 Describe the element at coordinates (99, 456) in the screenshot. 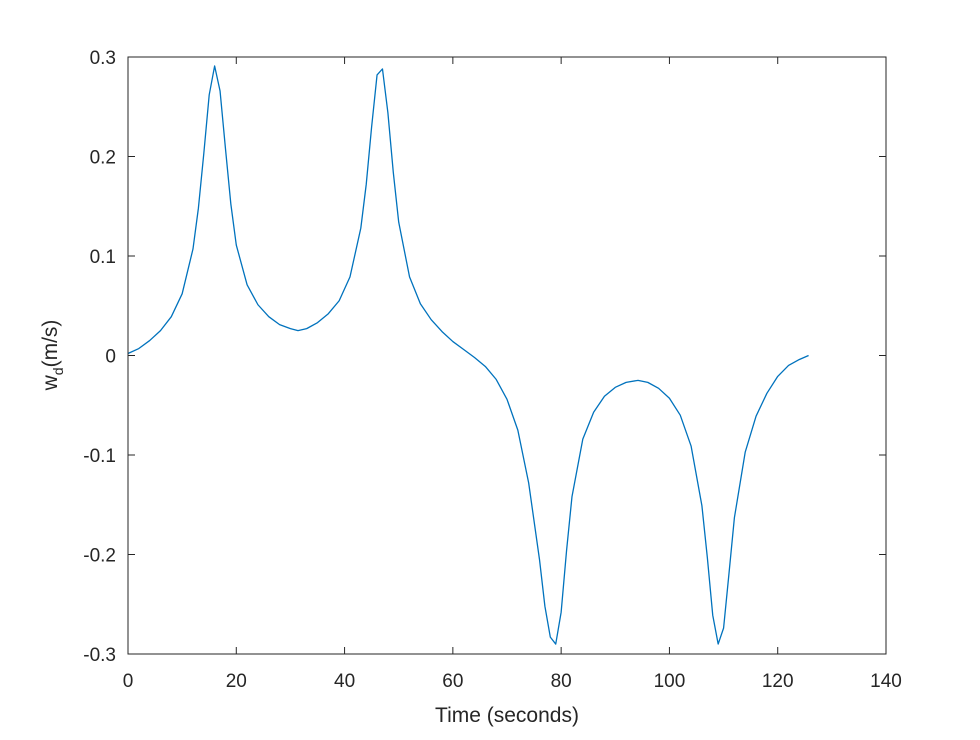

I see `y-tick-label: -0.1` at that location.